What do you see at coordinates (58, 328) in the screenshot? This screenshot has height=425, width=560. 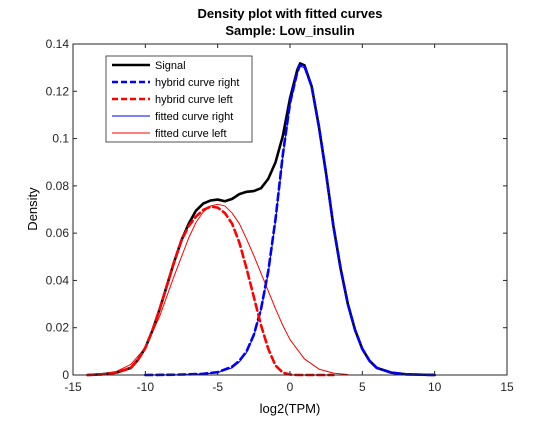 I see `y-tick-label: 0.02` at bounding box center [58, 328].